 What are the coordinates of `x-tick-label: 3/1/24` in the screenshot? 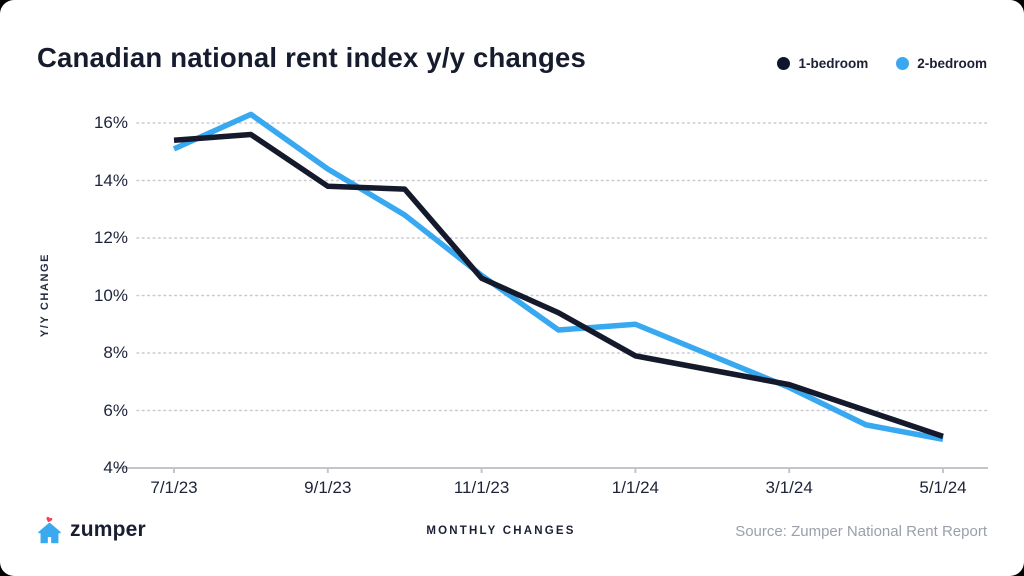 It's located at (789, 487).